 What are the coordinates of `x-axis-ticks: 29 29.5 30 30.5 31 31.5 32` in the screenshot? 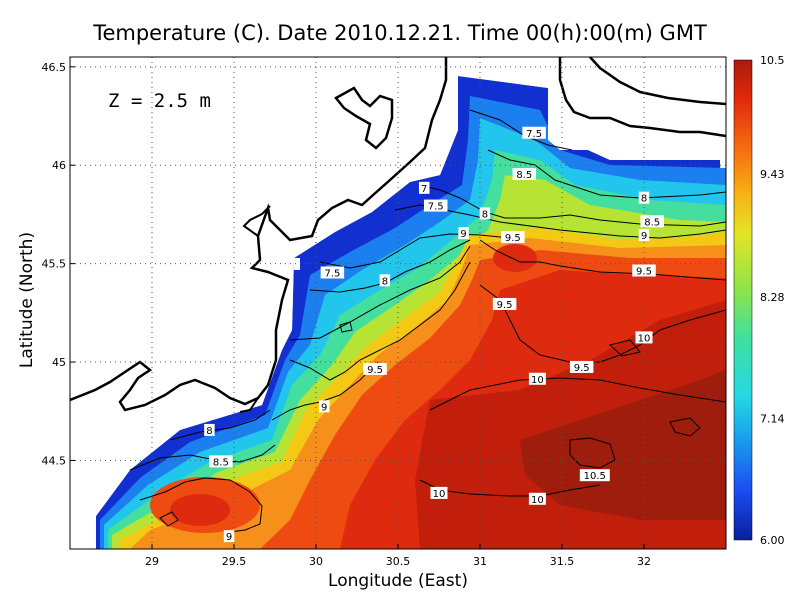 It's located at (398, 556).